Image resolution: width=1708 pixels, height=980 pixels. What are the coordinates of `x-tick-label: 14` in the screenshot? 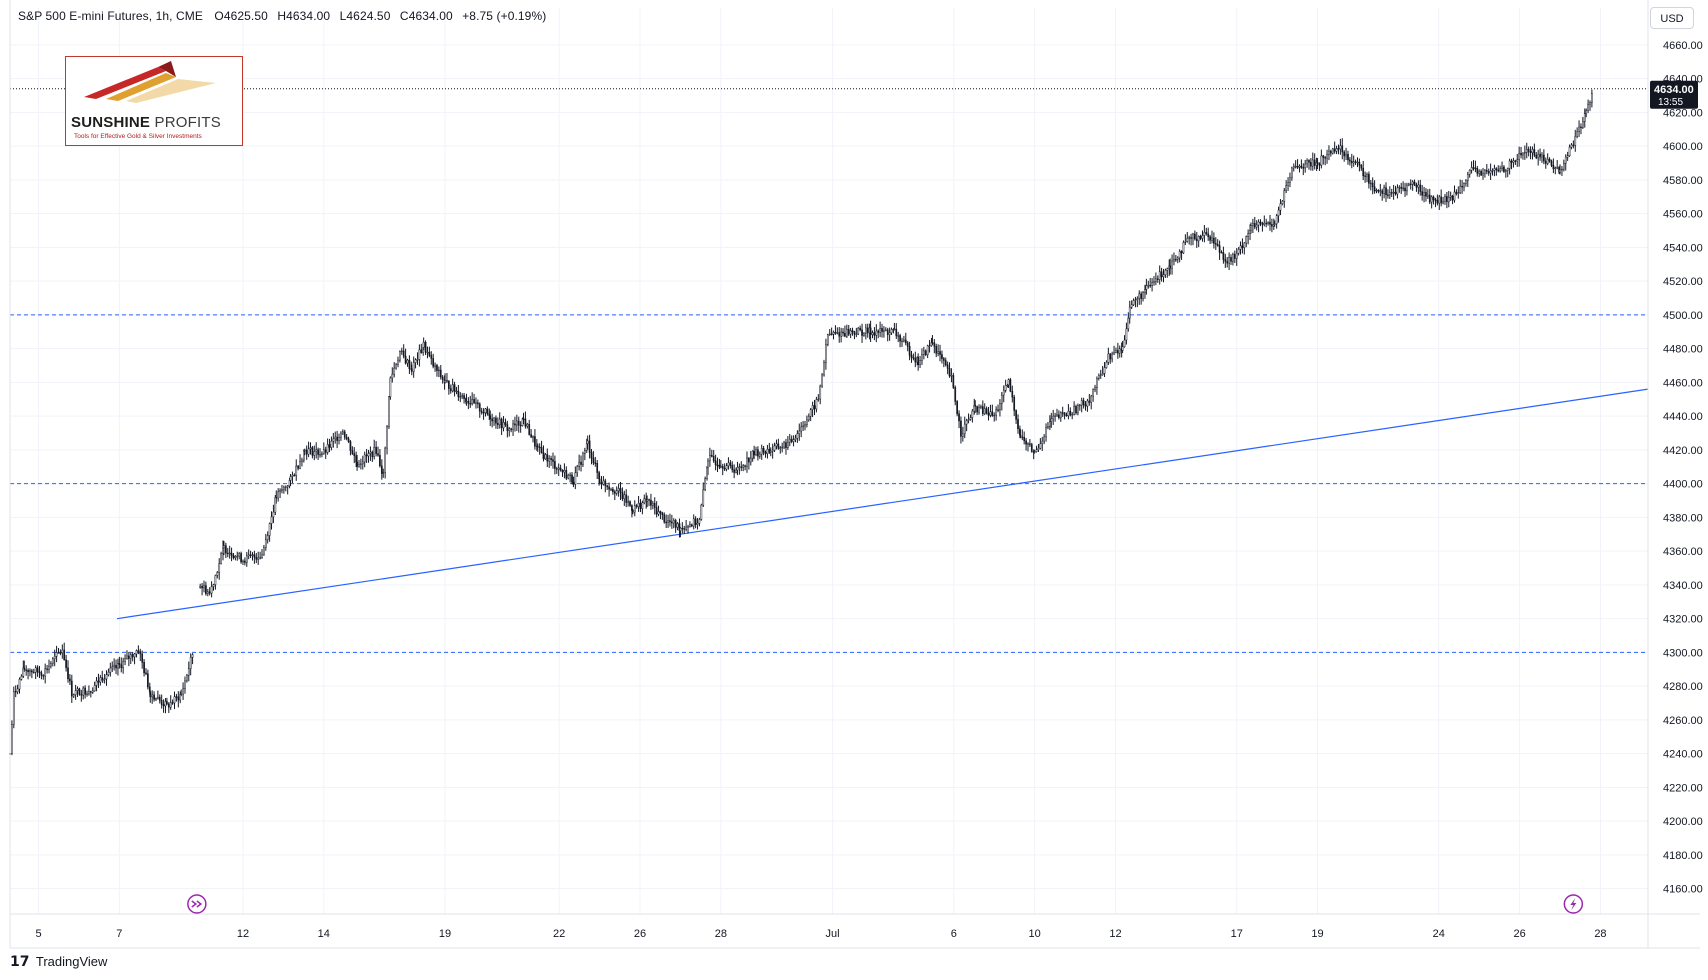 It's located at (324, 934).